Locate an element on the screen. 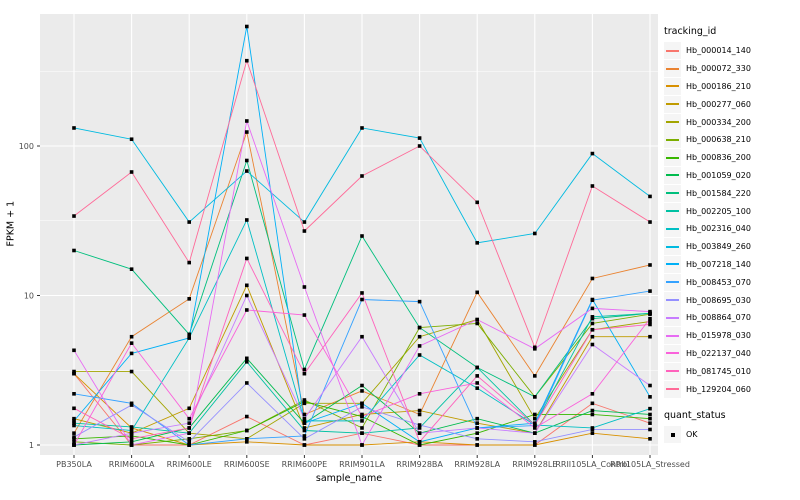 The width and height of the screenshot is (800, 500). legend-item-quant-status: OK is located at coordinates (731, 435).